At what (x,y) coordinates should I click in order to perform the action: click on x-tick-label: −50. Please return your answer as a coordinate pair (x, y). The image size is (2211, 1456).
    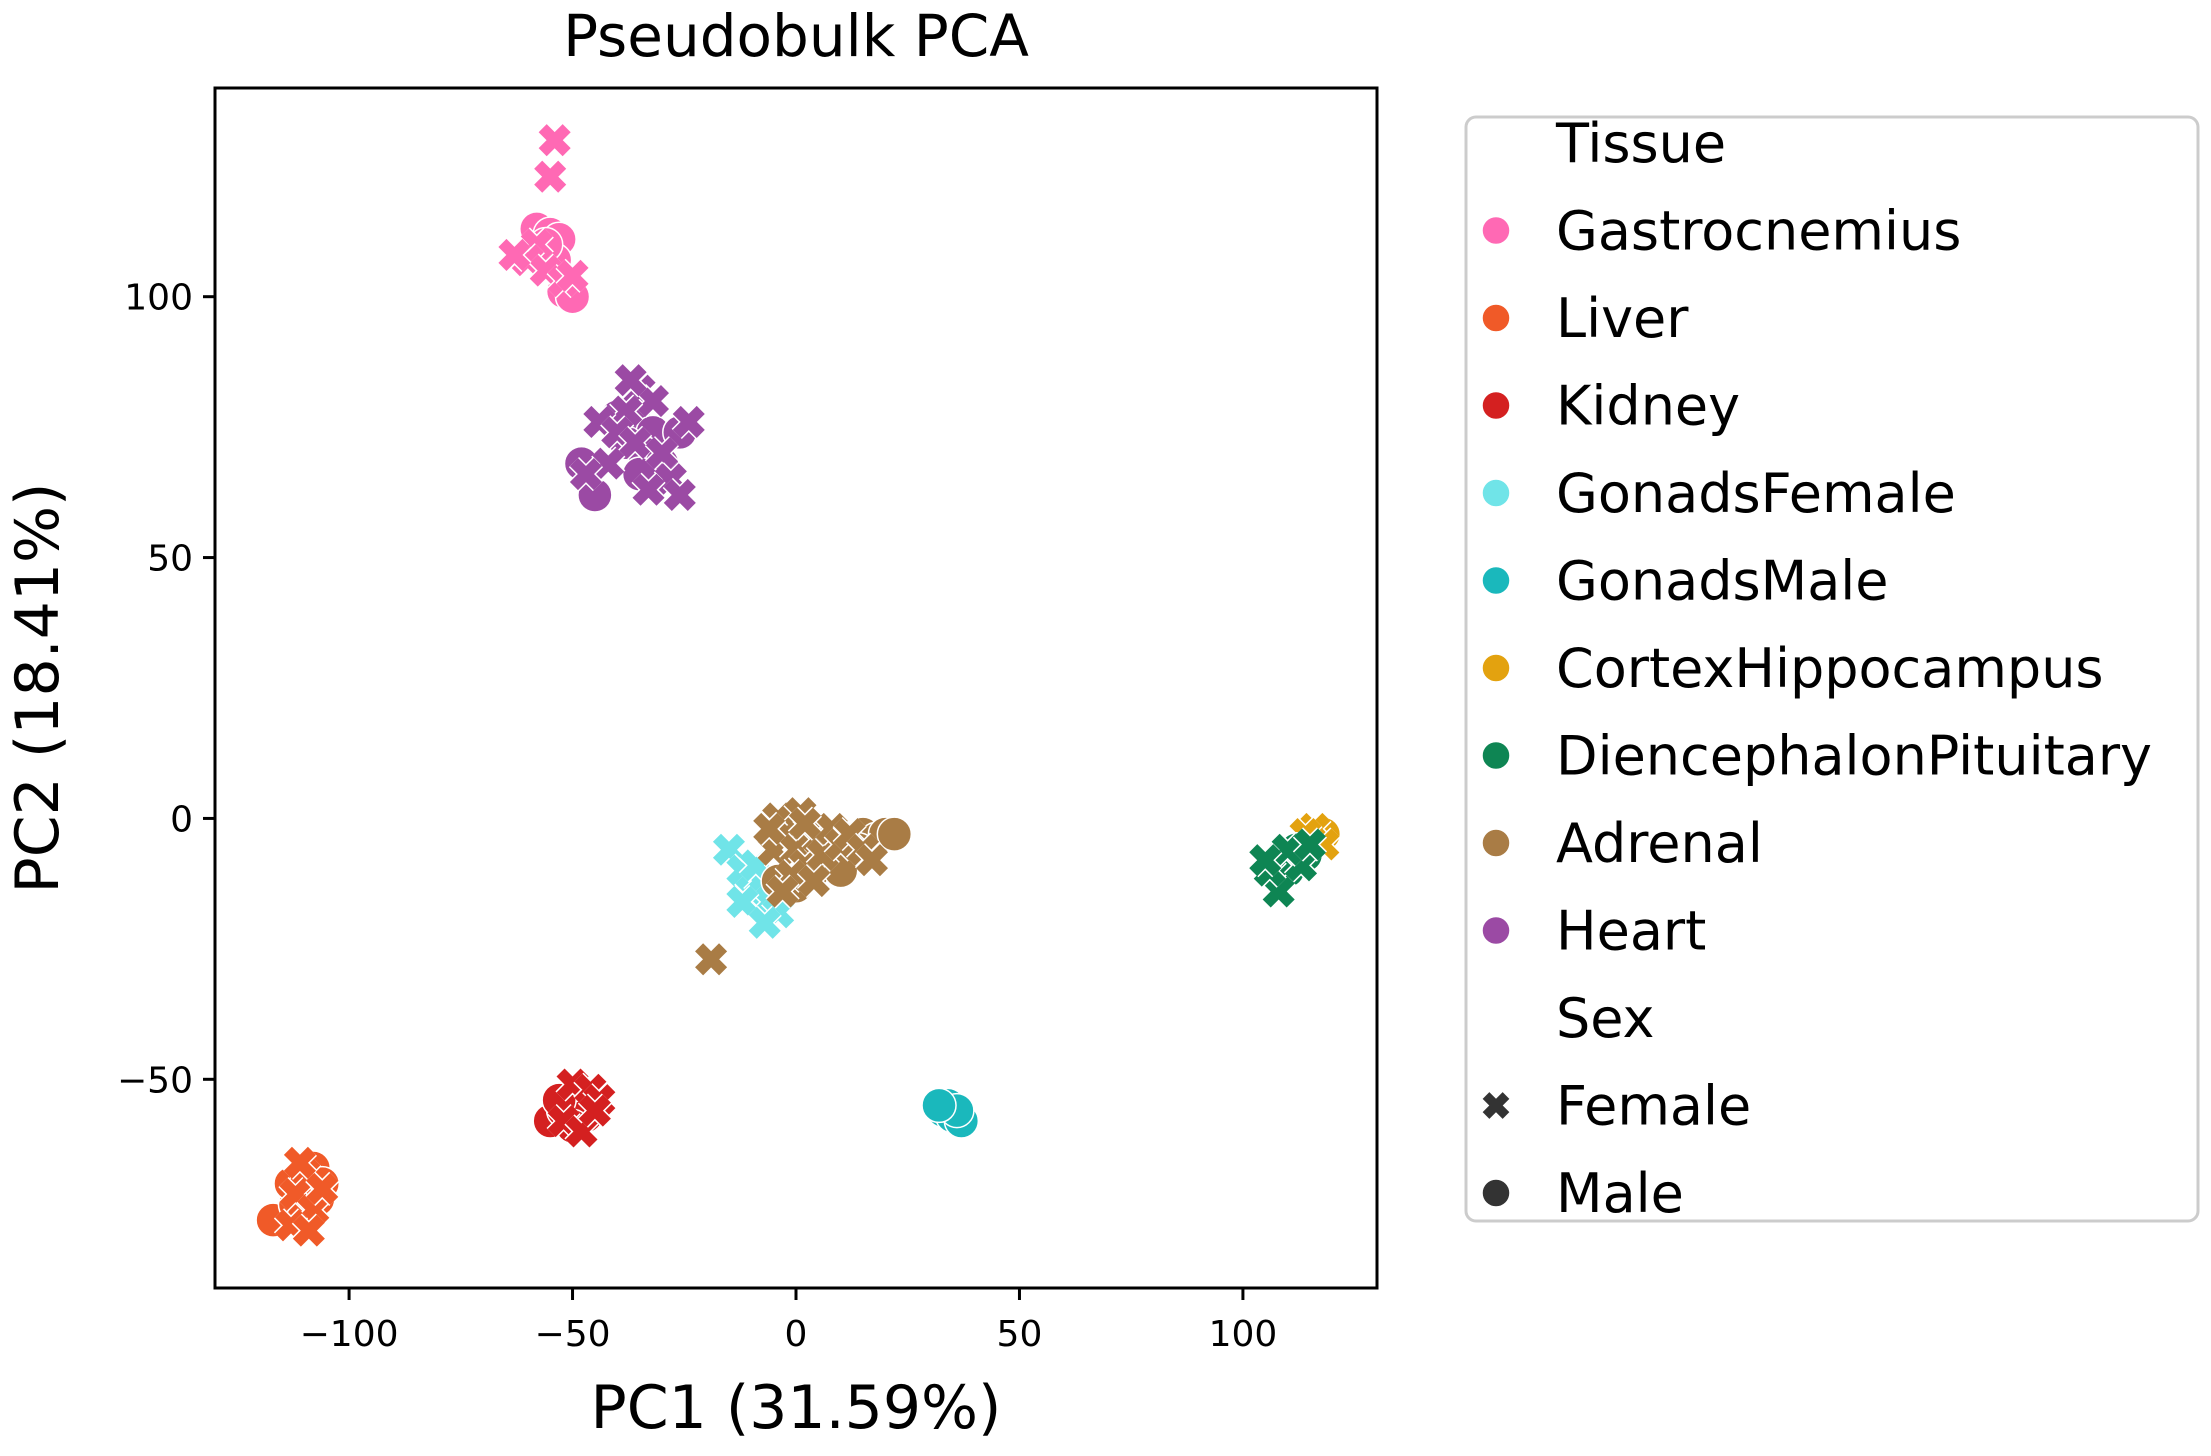
    Looking at the image, I should click on (573, 1334).